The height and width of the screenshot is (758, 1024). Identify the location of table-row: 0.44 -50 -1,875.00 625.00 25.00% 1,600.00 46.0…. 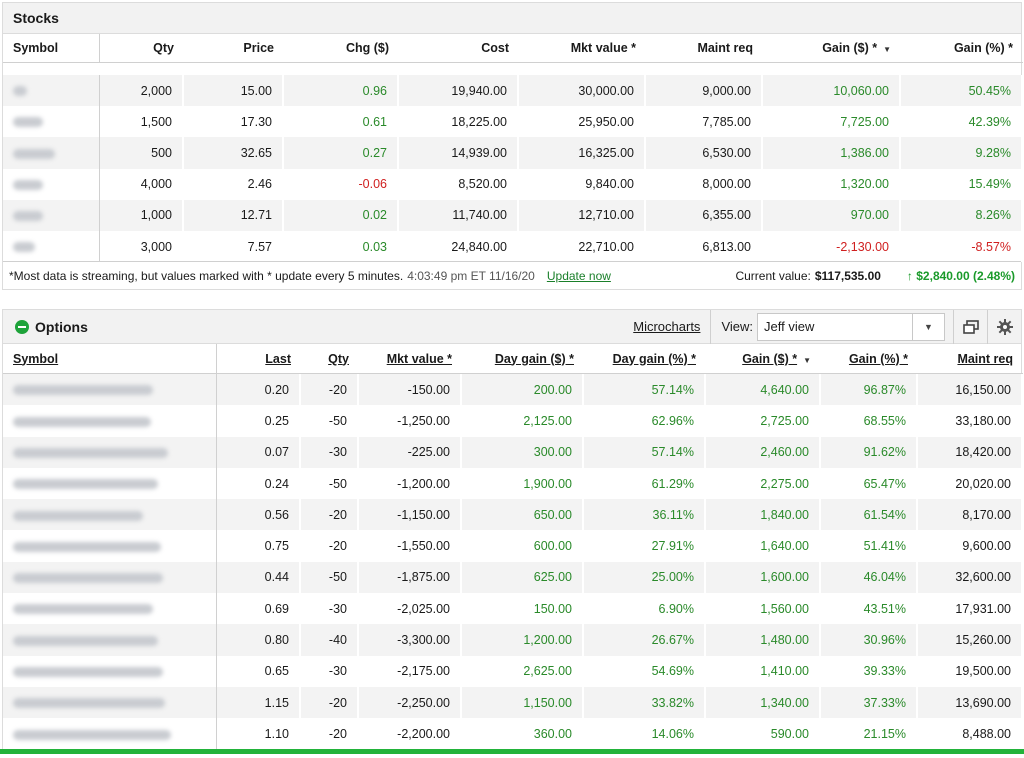
(513, 577).